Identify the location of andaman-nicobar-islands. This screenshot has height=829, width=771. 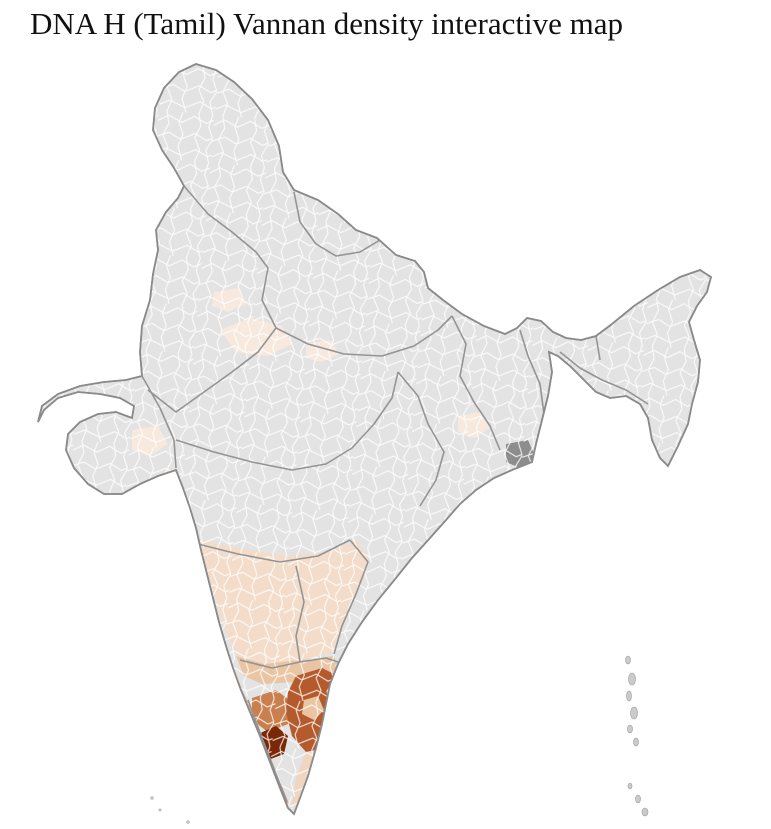
(637, 736).